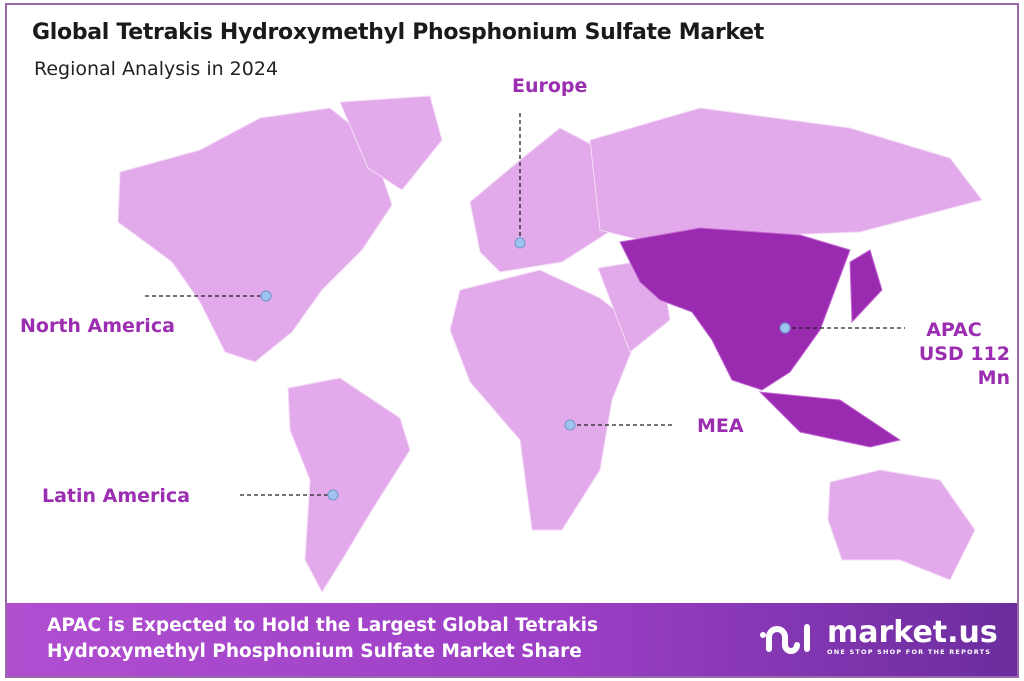 This screenshot has height=681, width=1024. Describe the element at coordinates (786, 174) in the screenshot. I see `russia-shape` at that location.